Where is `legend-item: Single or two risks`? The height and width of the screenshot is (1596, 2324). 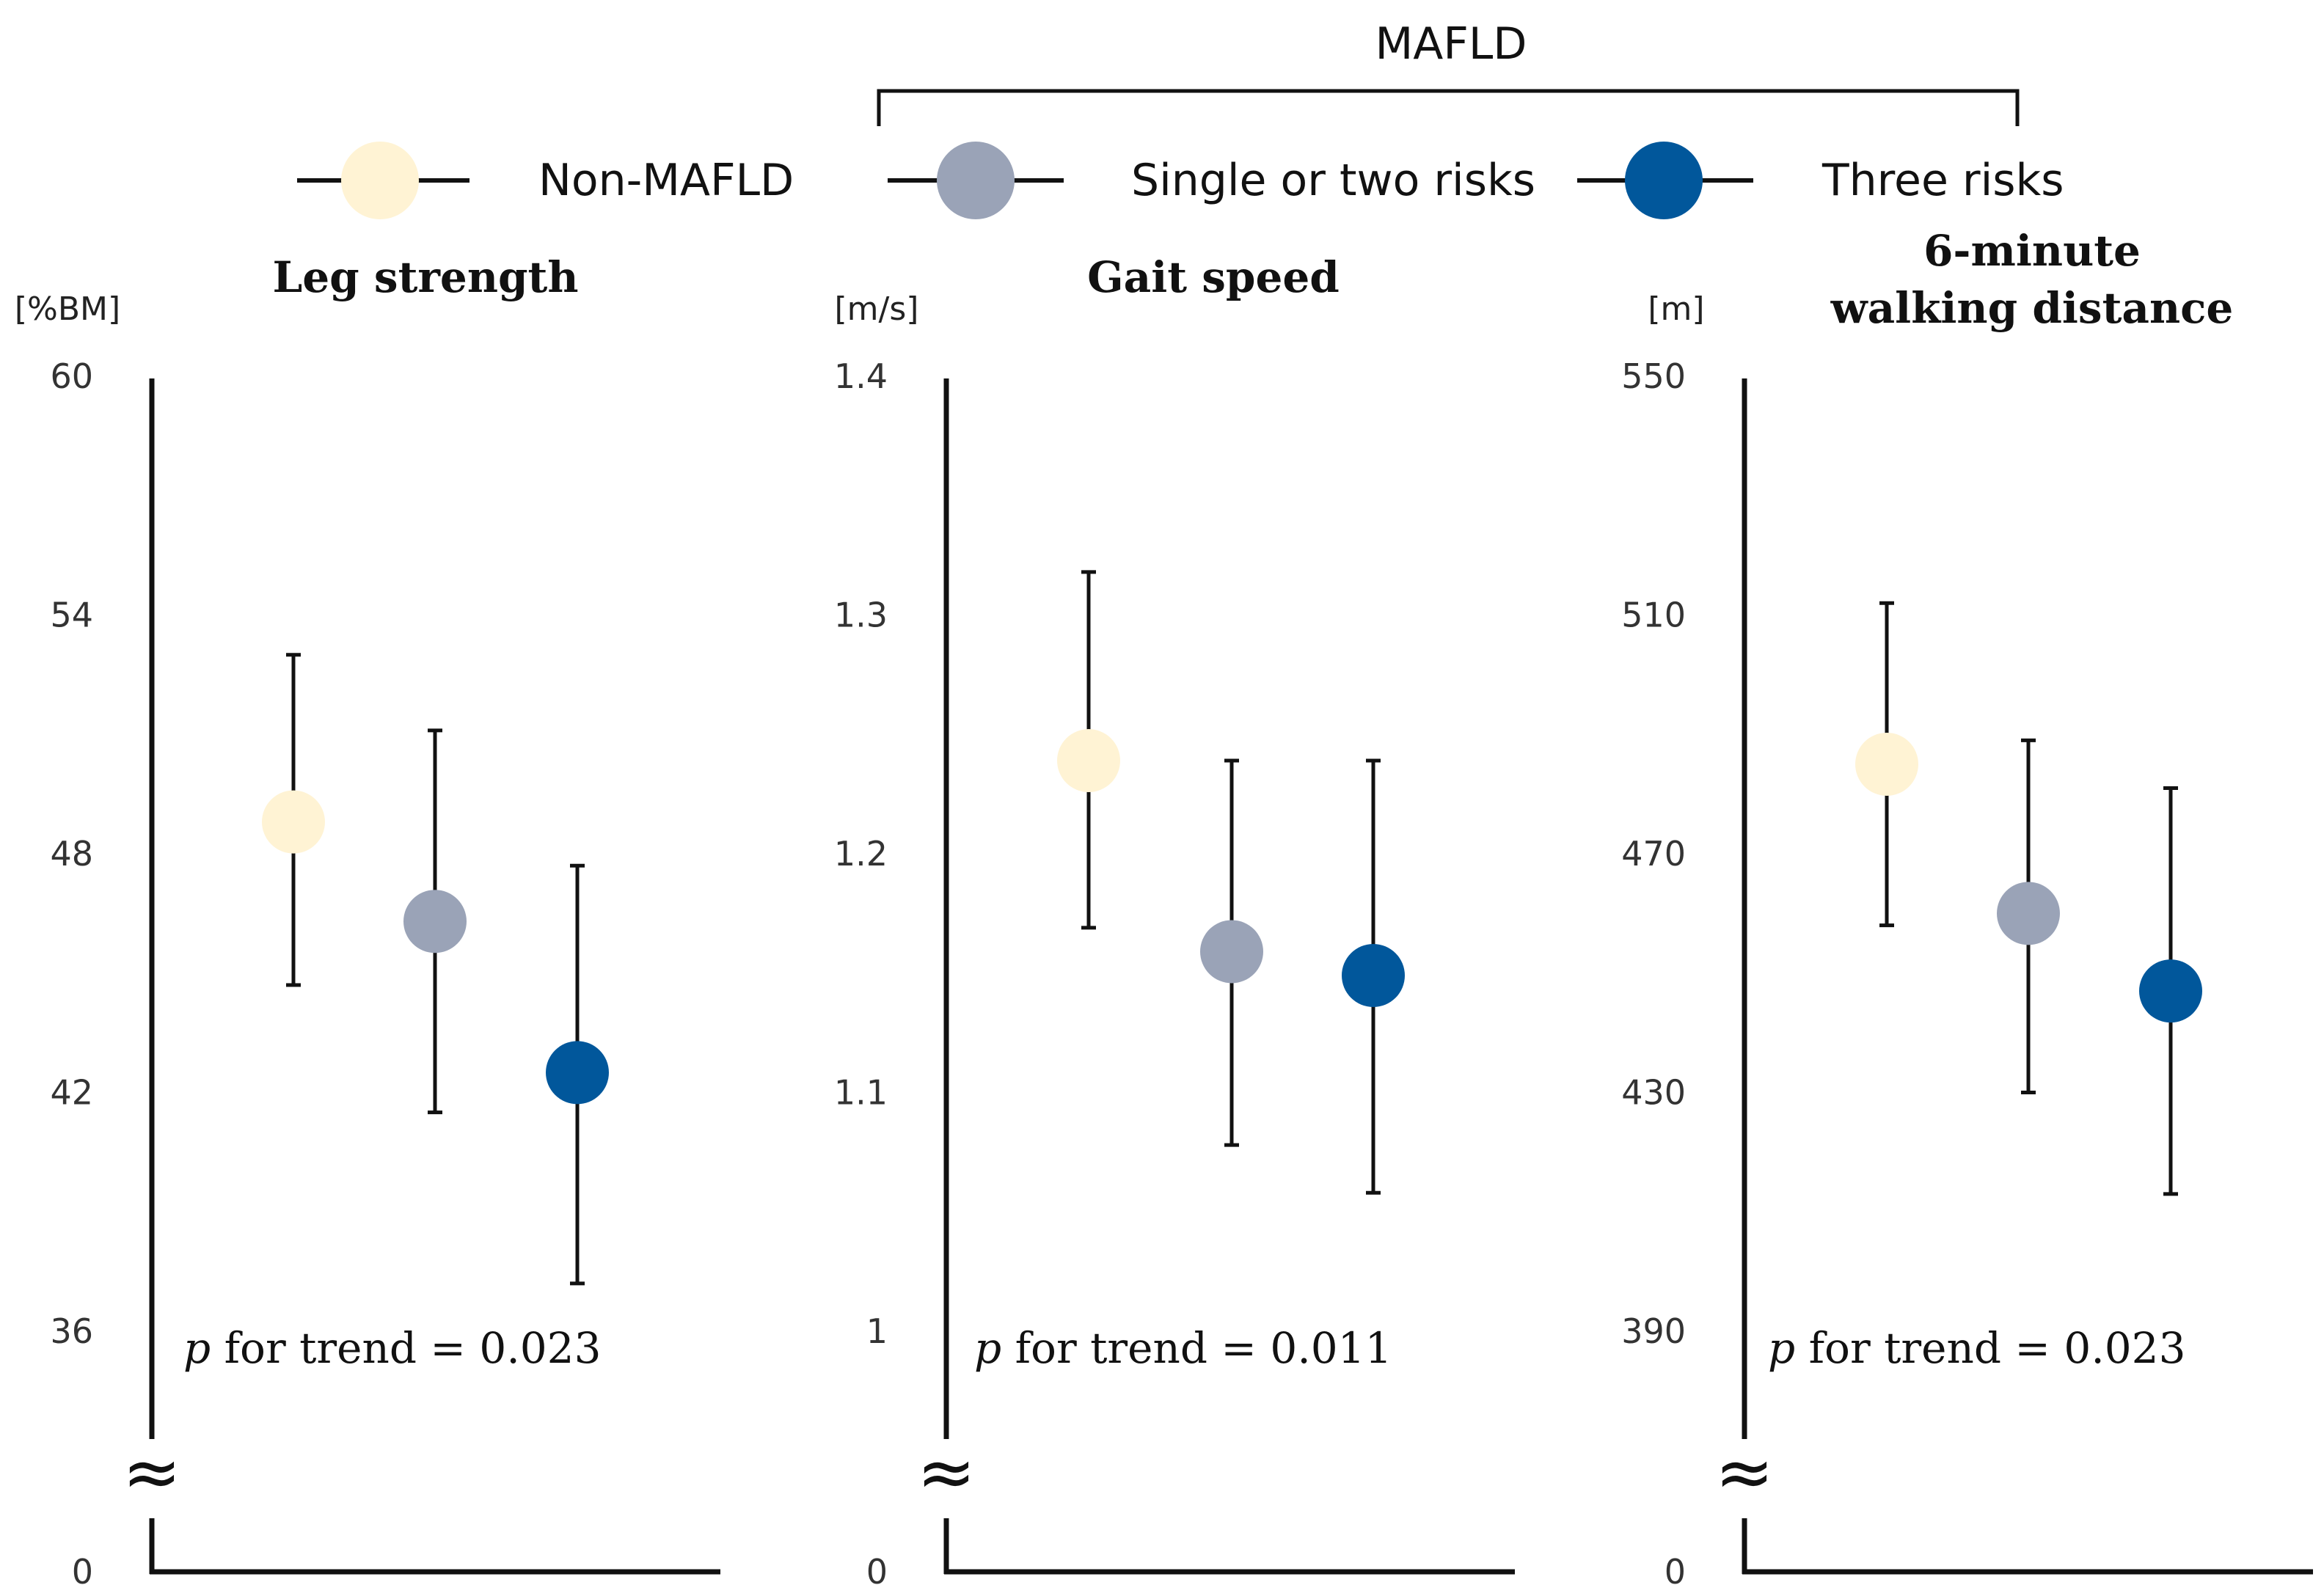 legend-item: Single or two risks is located at coordinates (1211, 180).